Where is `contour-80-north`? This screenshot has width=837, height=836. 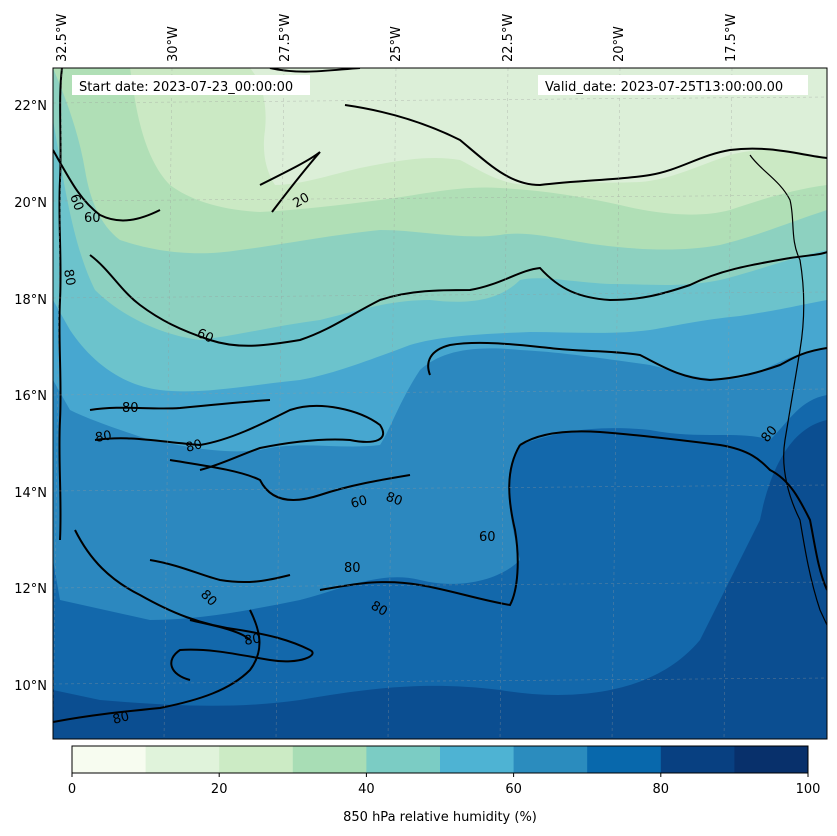 contour-80-north is located at coordinates (627, 361).